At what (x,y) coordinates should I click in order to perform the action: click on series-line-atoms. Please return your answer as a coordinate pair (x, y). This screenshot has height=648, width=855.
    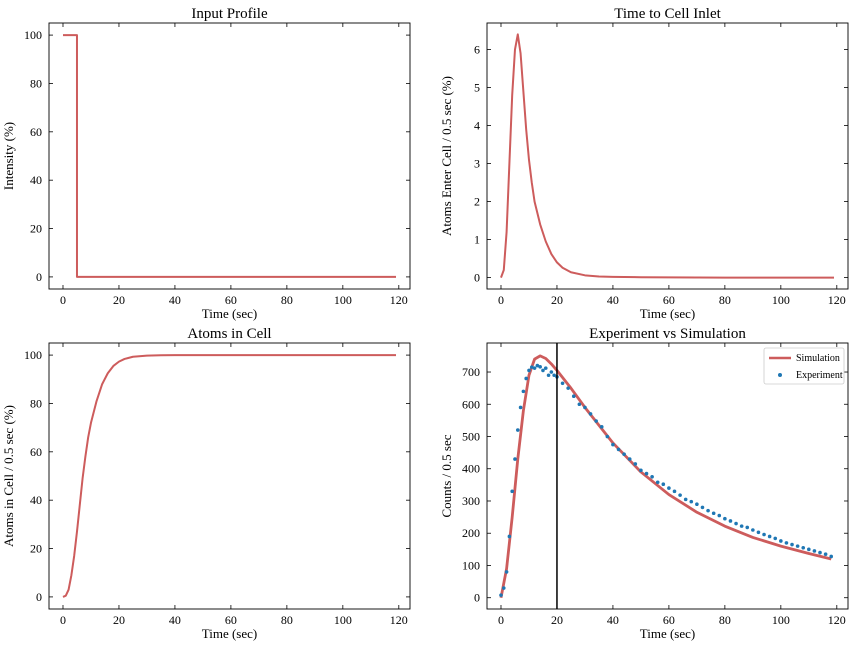
    Looking at the image, I should click on (229, 476).